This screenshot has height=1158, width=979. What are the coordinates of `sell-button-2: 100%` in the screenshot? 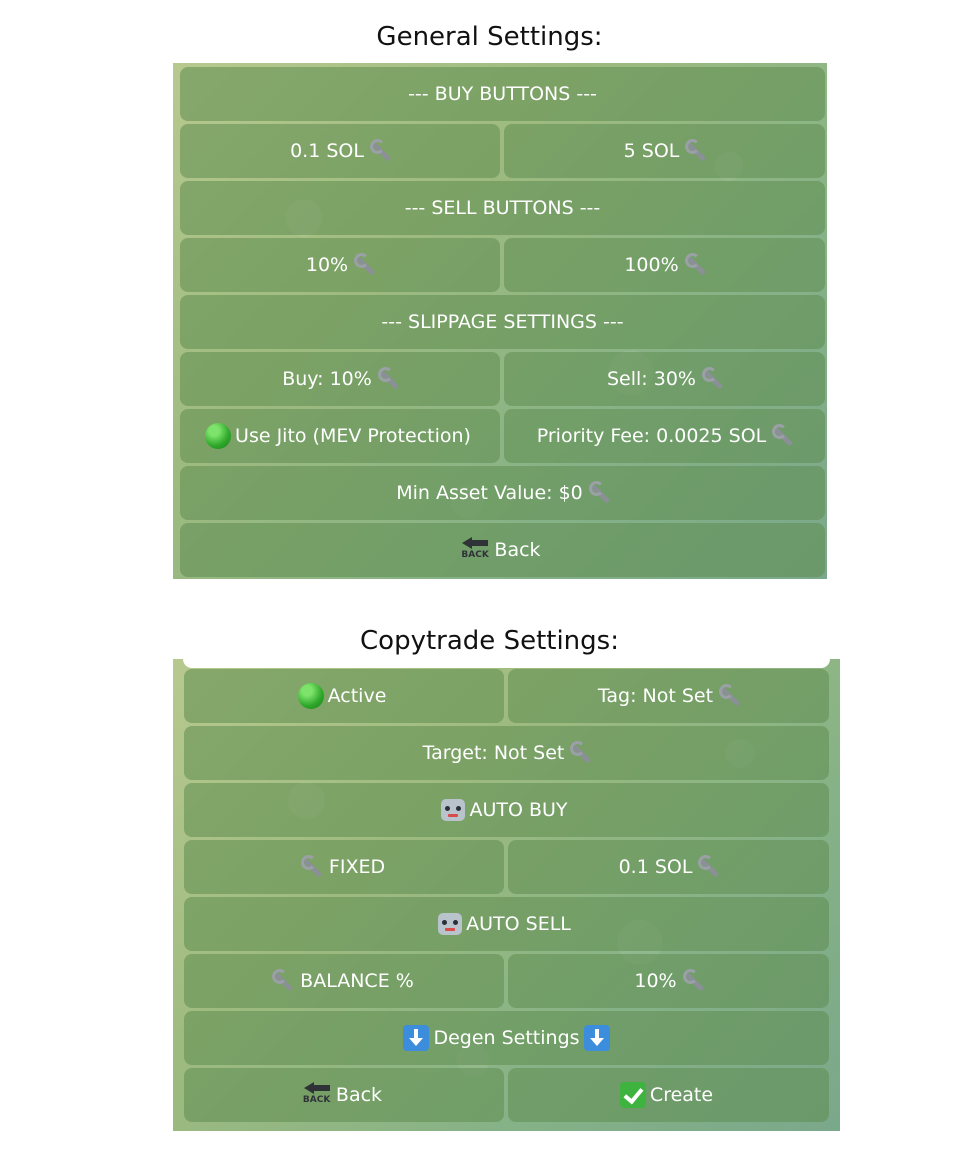 It's located at (664, 265).